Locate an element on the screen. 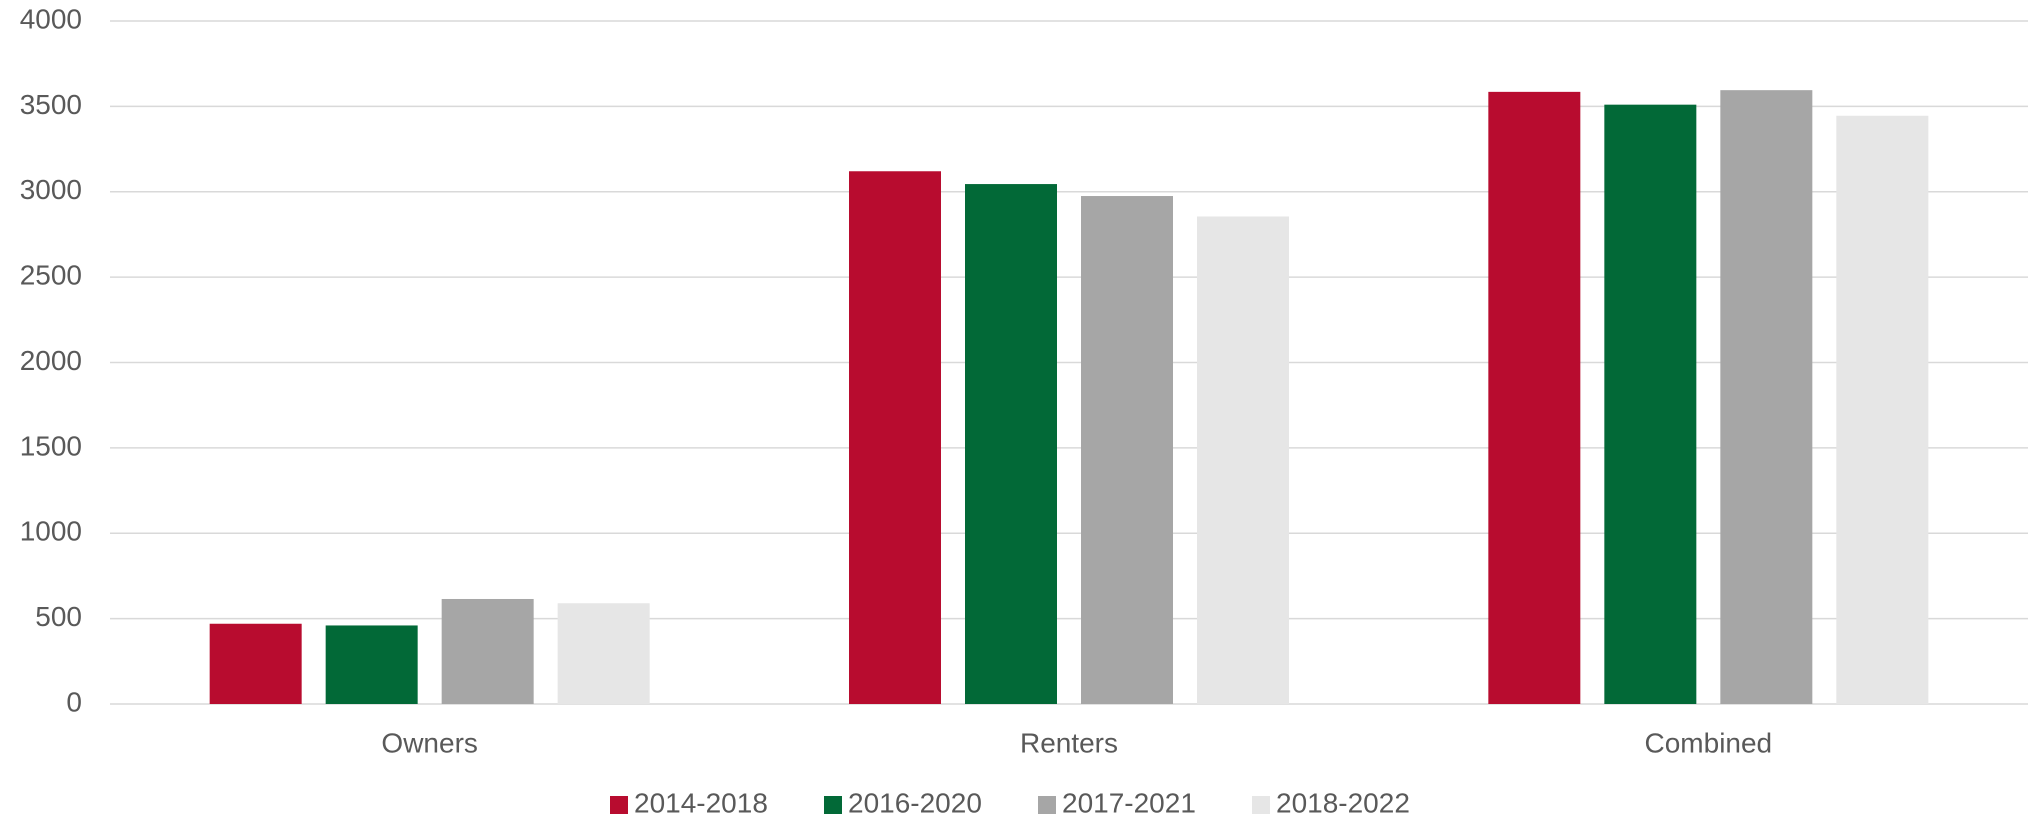  legend-label: 2016-2020 is located at coordinates (915, 802).